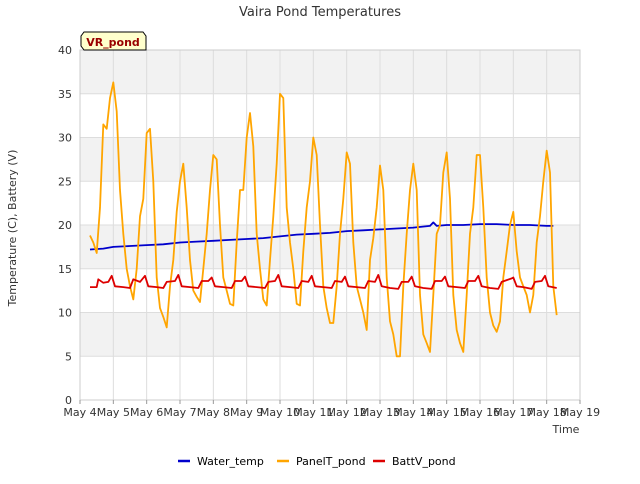 This screenshot has height=484, width=640. Describe the element at coordinates (424, 461) in the screenshot. I see `legend-label: BattV_pond` at that location.